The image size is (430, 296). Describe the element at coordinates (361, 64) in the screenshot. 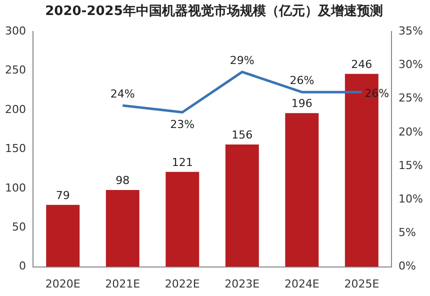

I see `data-label: 246` at that location.